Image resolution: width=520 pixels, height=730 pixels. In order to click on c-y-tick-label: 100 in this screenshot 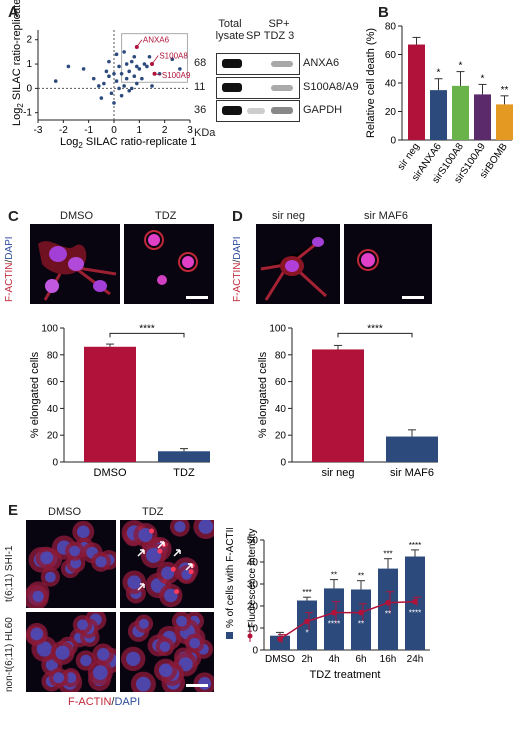, I will do `click(49, 329)`.